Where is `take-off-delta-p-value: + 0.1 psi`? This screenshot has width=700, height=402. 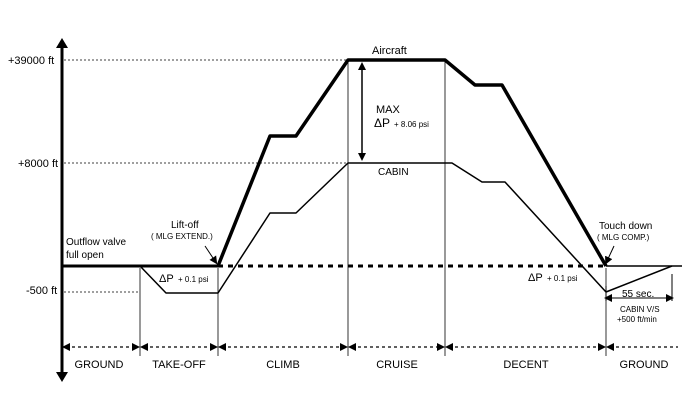
take-off-delta-p-value: + 0.1 psi is located at coordinates (193, 279).